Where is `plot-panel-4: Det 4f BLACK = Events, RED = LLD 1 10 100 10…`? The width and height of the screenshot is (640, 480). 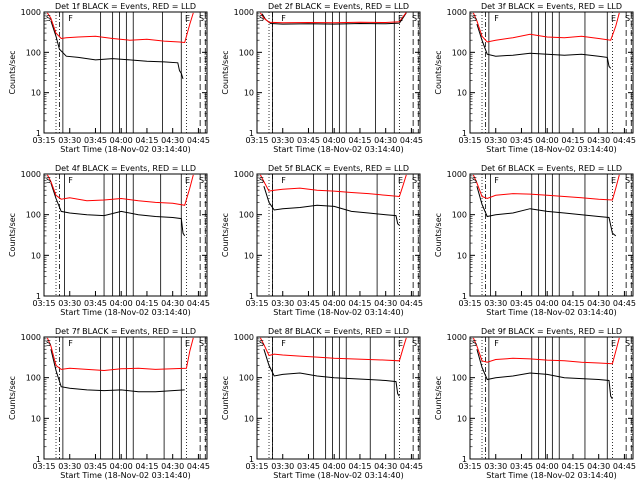 plot-panel-4: Det 4f BLACK = Events, RED = LLD 1 10 100 10… is located at coordinates (109, 240).